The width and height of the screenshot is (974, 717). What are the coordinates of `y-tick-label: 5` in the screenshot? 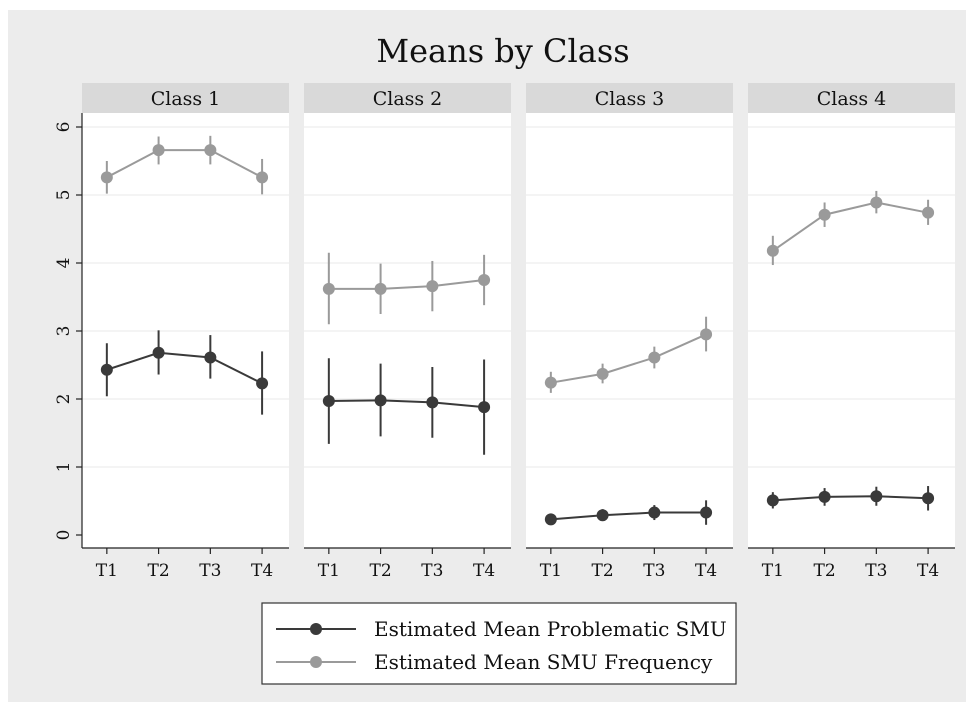 It's located at (64, 195).